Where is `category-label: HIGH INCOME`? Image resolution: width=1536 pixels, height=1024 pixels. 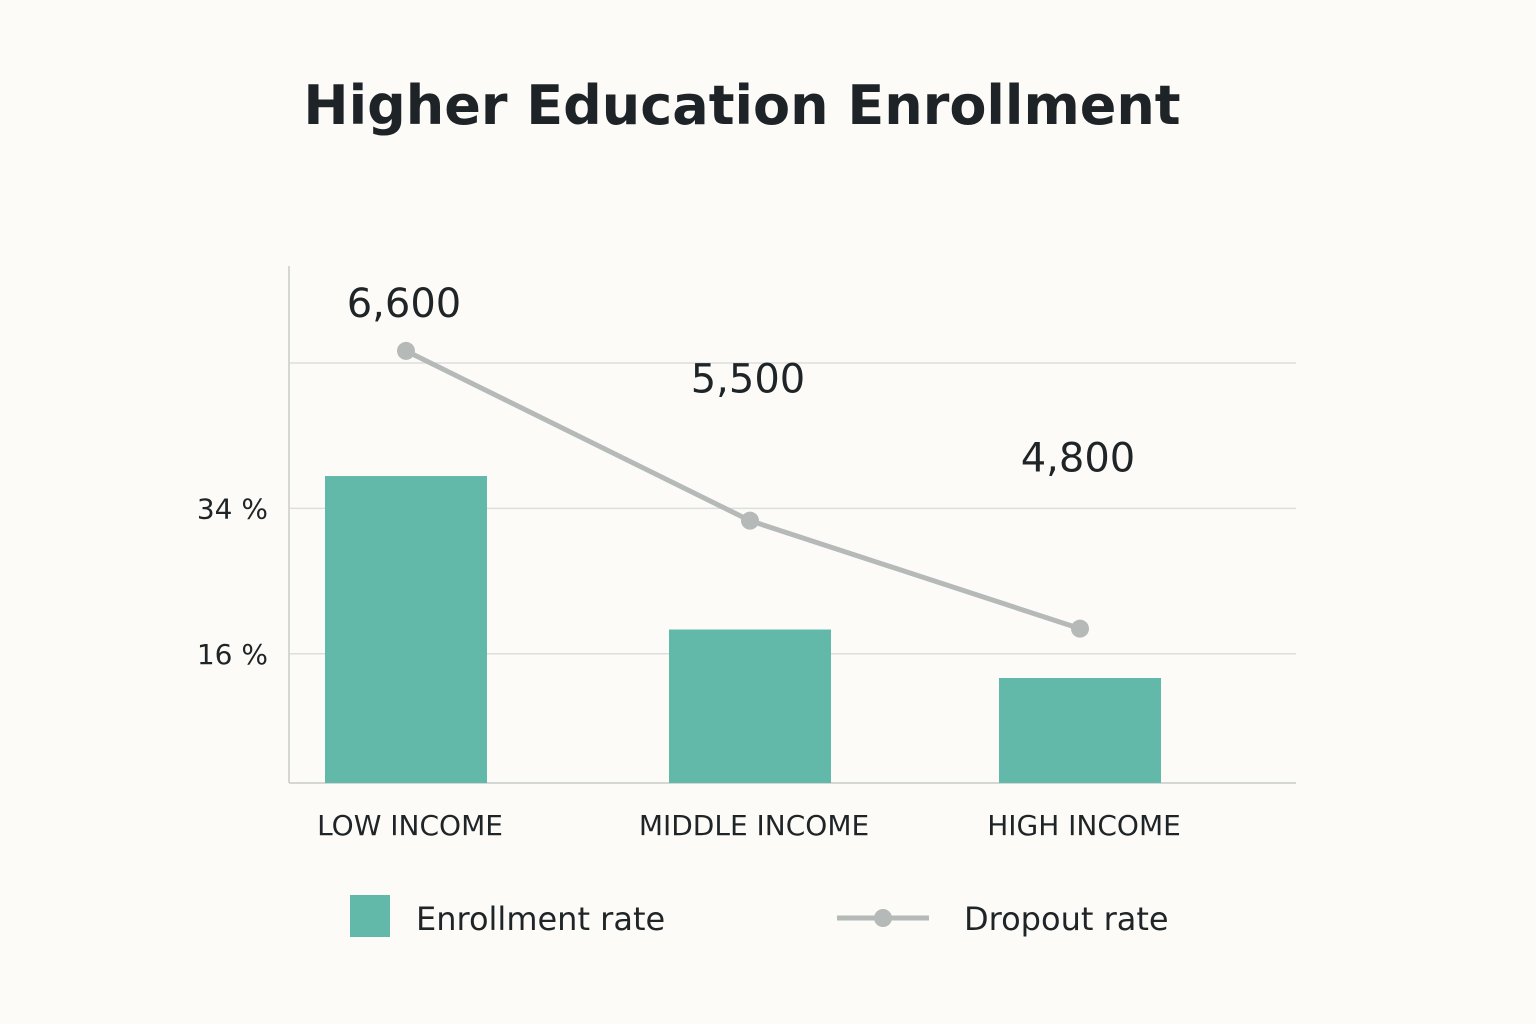 category-label: HIGH INCOME is located at coordinates (1084, 825).